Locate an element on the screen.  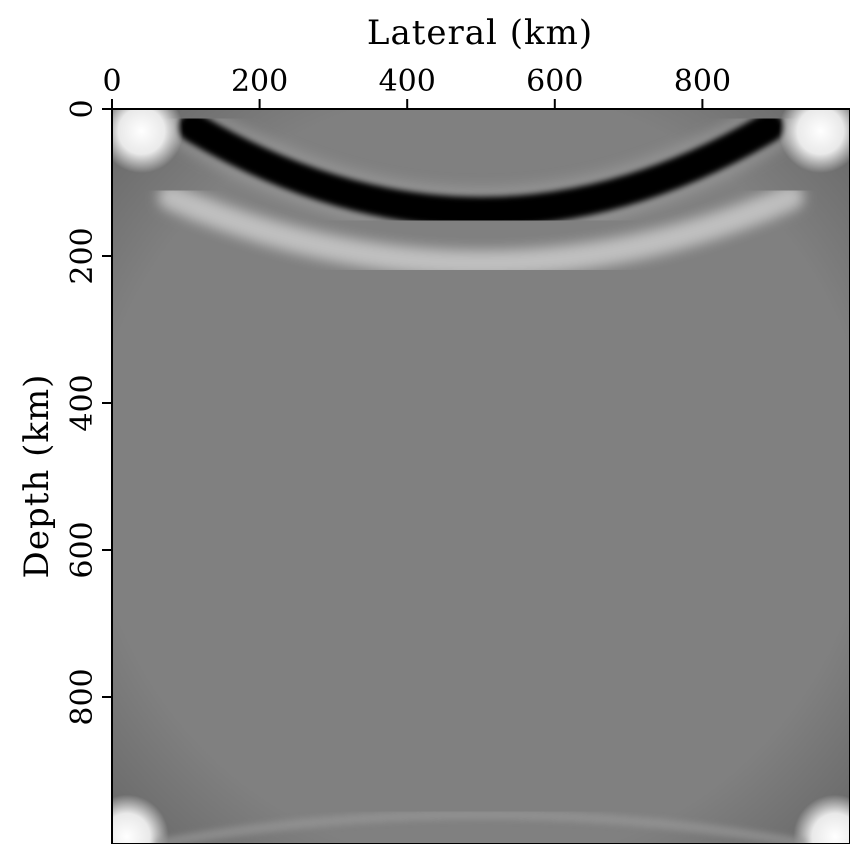
y-axis-ticks: 0 200 400 600 800 is located at coordinates (88, 412).